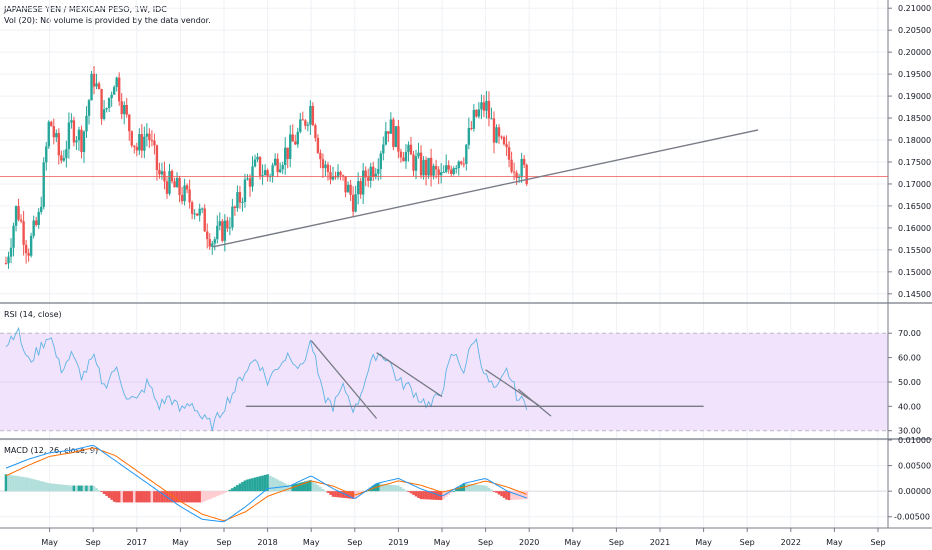 The height and width of the screenshot is (550, 932). Describe the element at coordinates (51, 450) in the screenshot. I see `macd-title: MACD (12, 26, close, 9)` at that location.